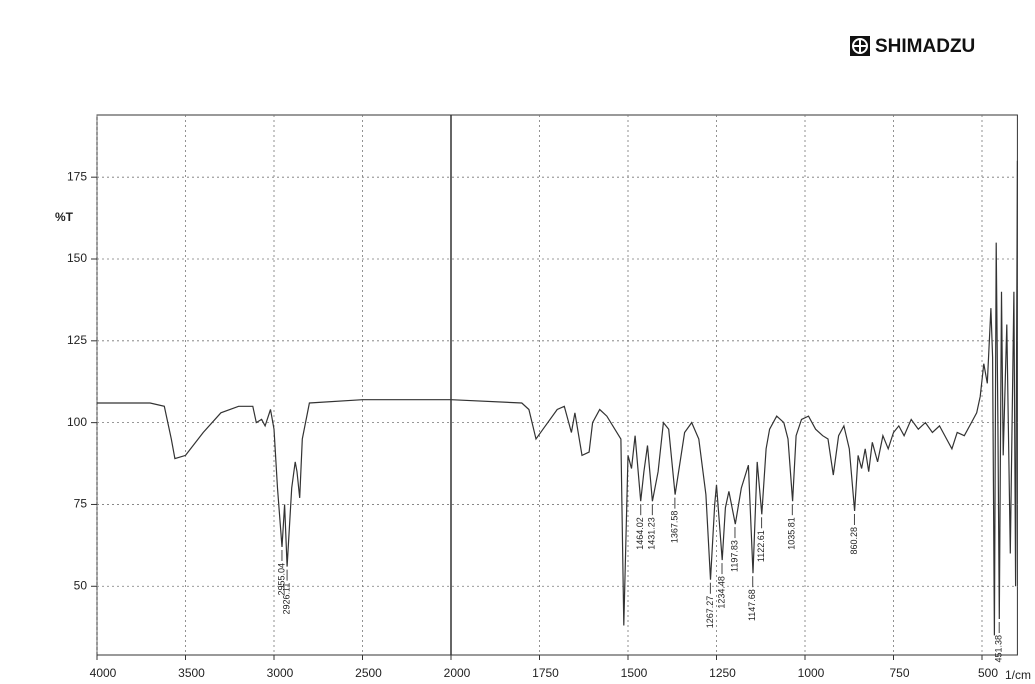 This screenshot has width=1035, height=684. I want to click on y-tick-label: 100, so click(77, 422).